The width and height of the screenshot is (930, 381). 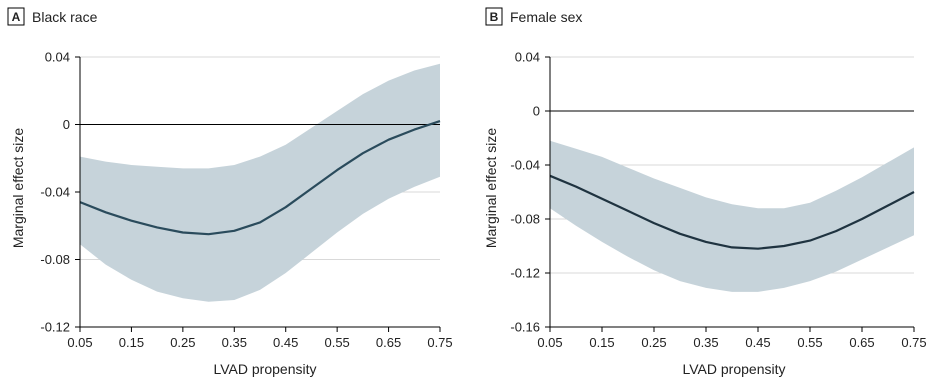 I want to click on panel-a-y-axis-label: Marginal effect size, so click(x=18, y=188).